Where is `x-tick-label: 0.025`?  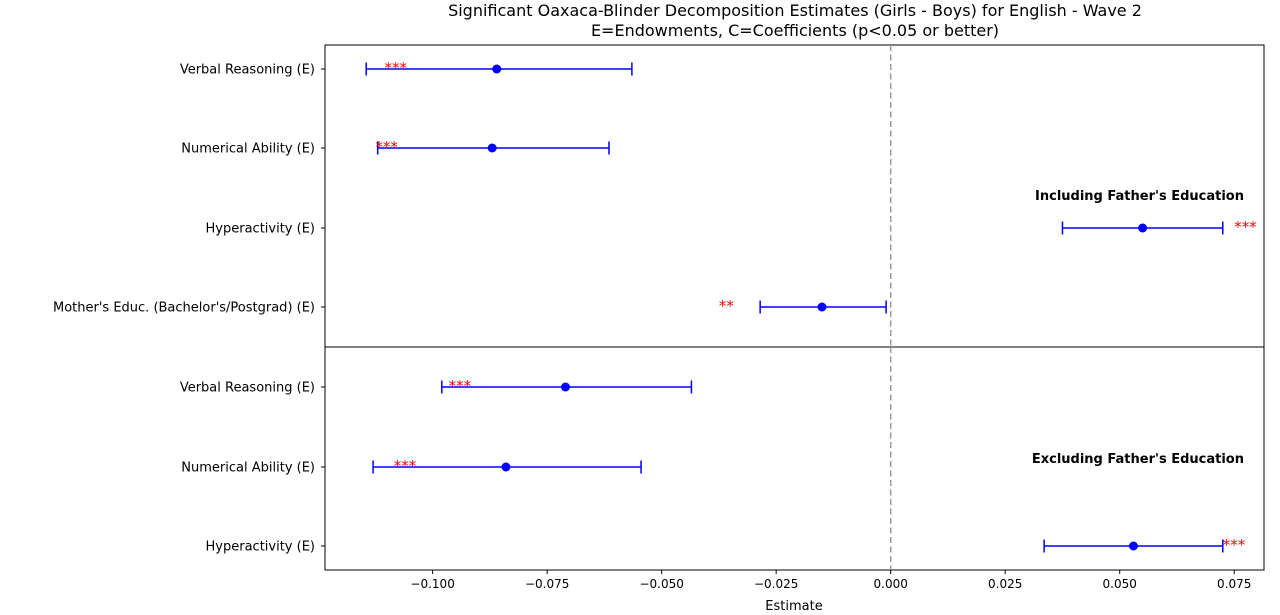
x-tick-label: 0.025 is located at coordinates (1005, 584).